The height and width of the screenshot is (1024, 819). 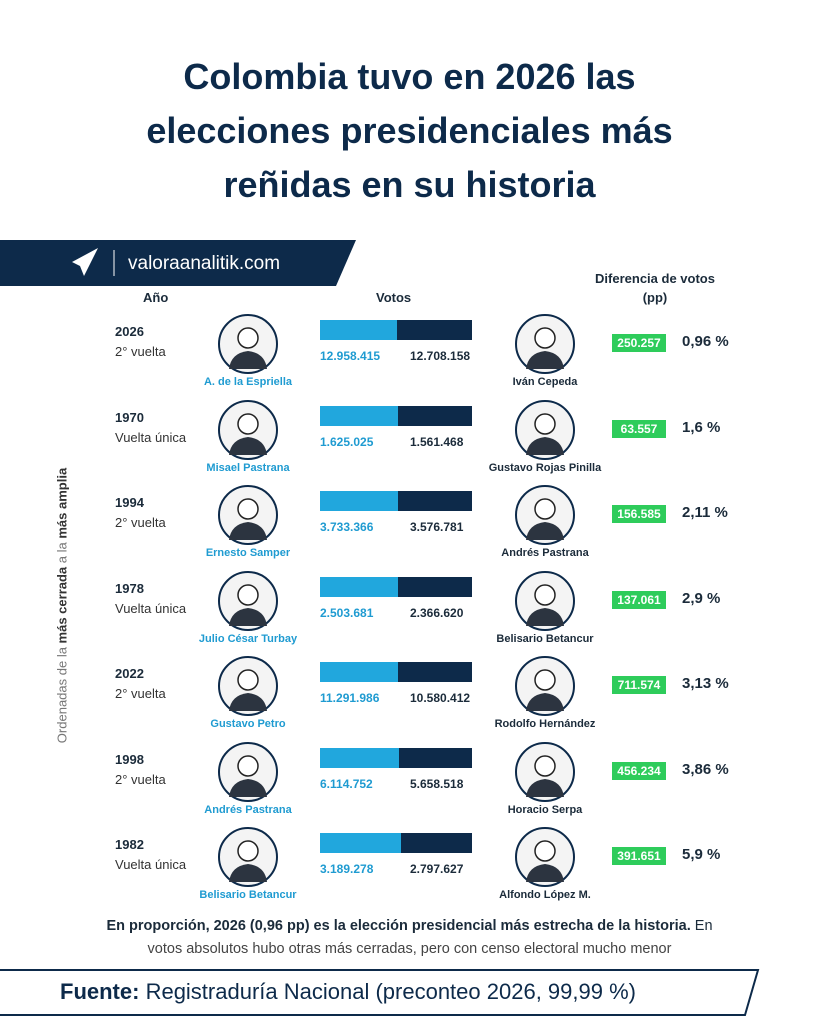 What do you see at coordinates (248, 553) in the screenshot?
I see `winner-name: Ernesto Samper` at bounding box center [248, 553].